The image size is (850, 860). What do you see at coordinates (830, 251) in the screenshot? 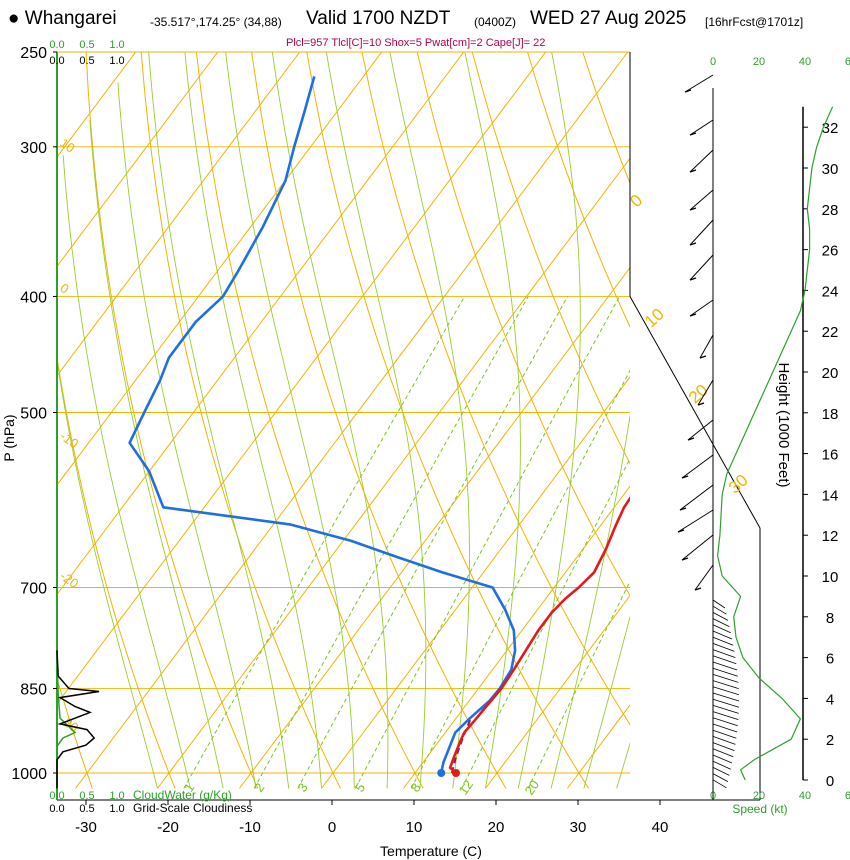
I see `height-tick-label: 26` at bounding box center [830, 251].